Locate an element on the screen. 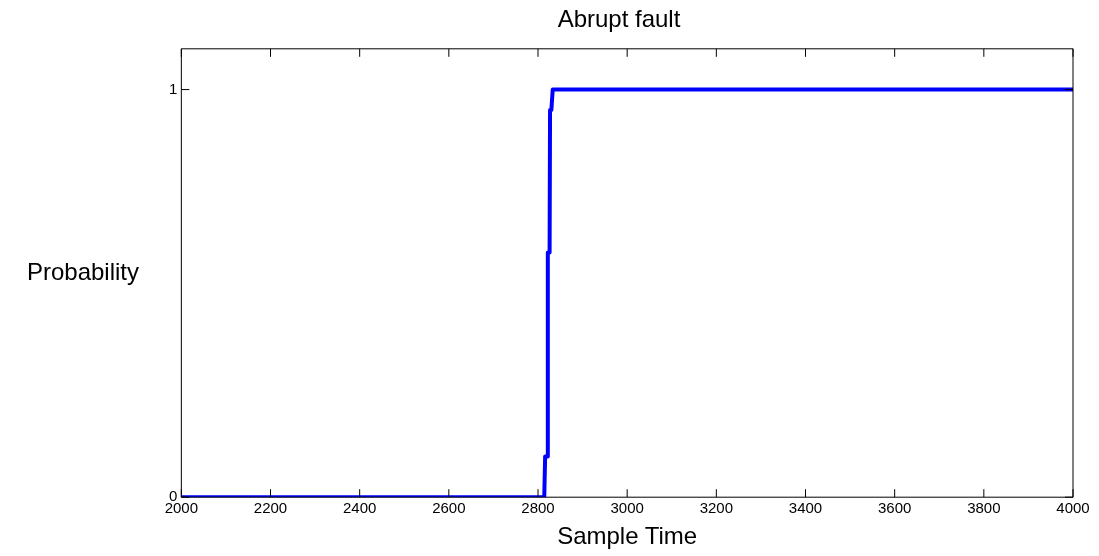 This screenshot has width=1099, height=556. x-tick-label: 2800 is located at coordinates (538, 508).